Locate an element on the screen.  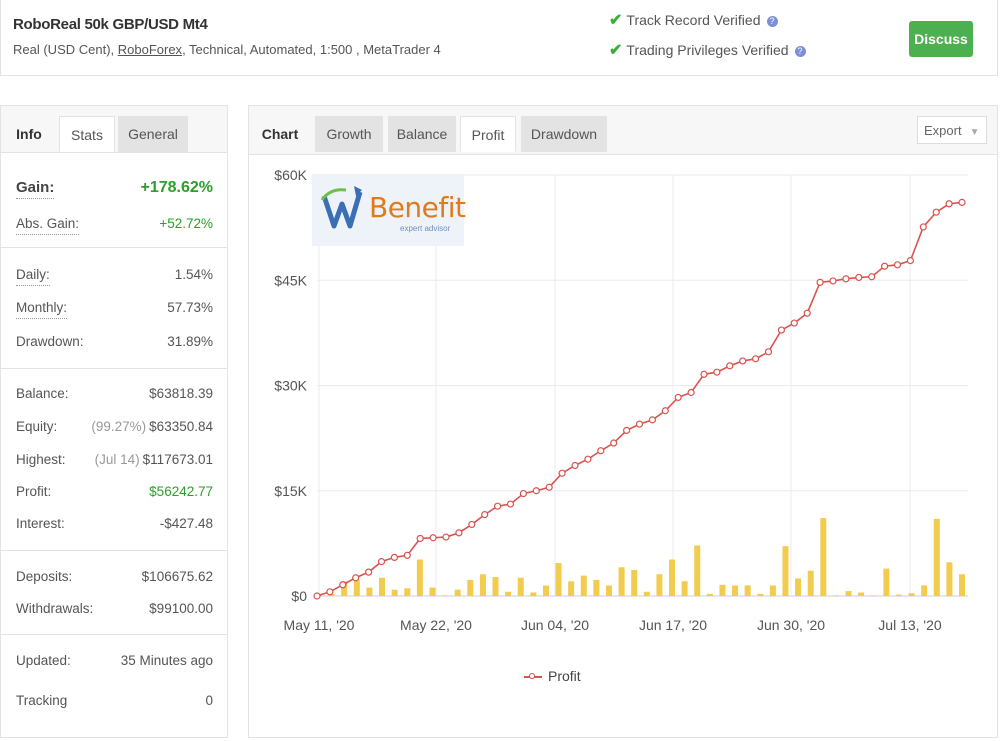
gain-row: Gain: +178.62% is located at coordinates (114, 188).